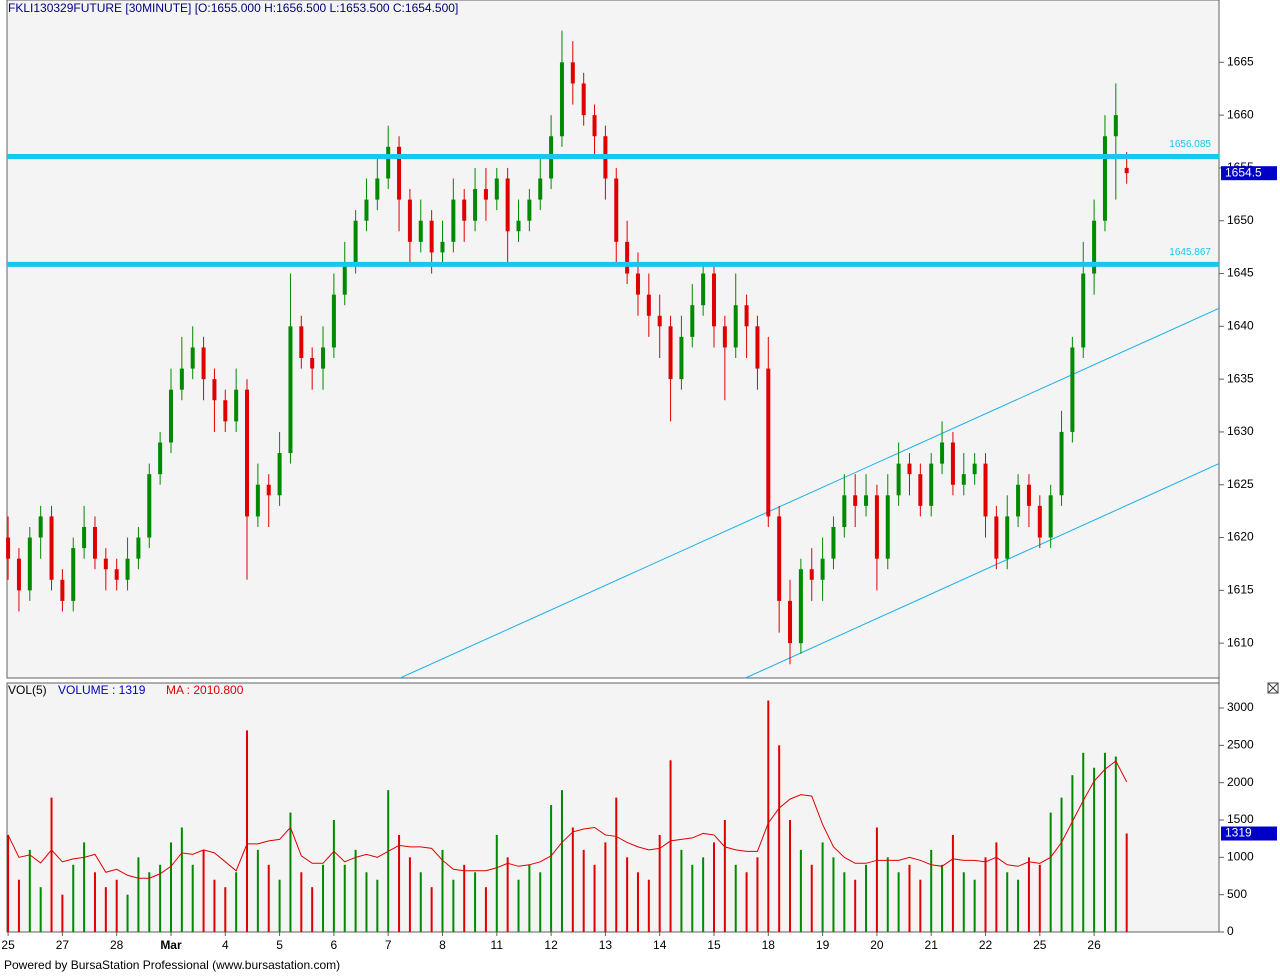  I want to click on x-tick-label: 5, so click(279, 945).